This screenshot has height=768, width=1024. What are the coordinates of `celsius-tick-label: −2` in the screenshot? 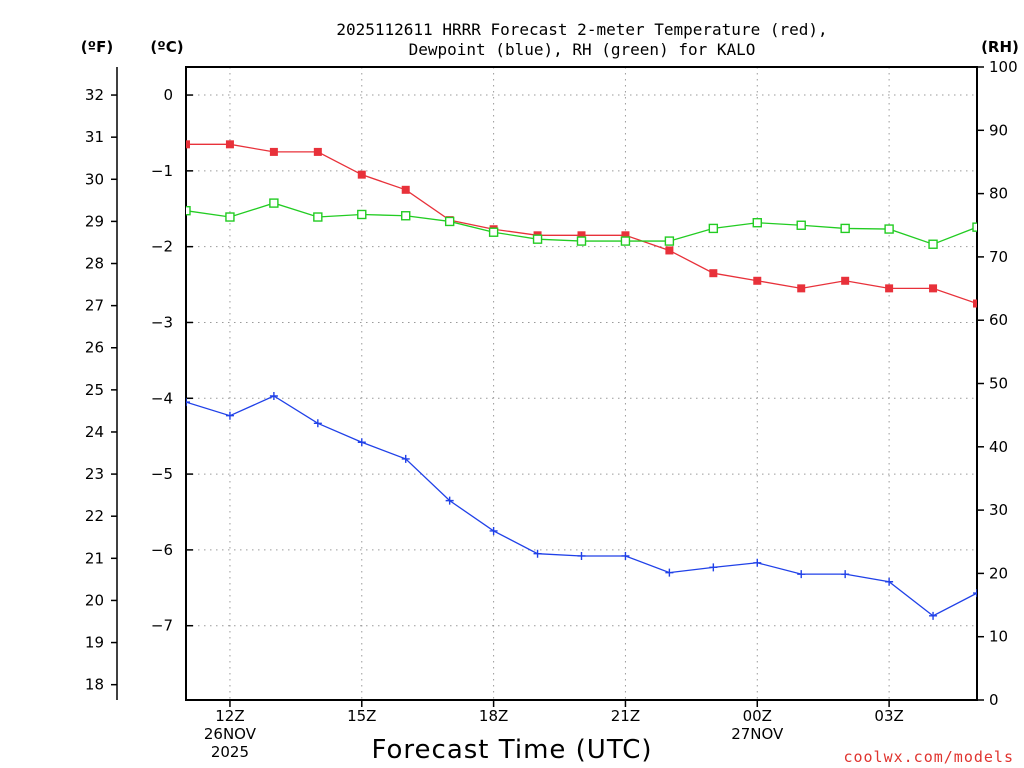 It's located at (162, 247).